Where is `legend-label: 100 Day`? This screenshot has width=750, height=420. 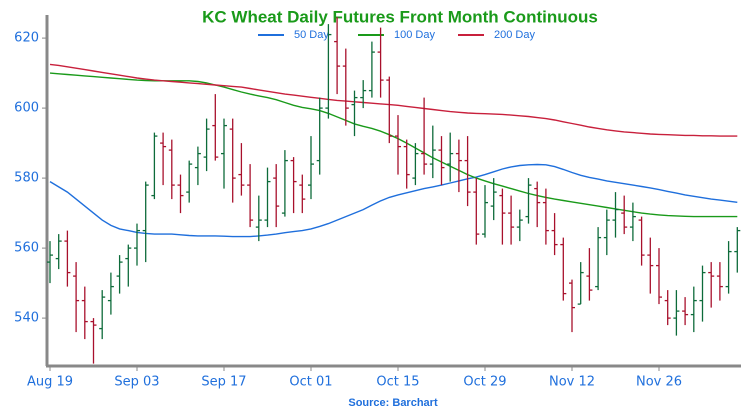 legend-label: 100 Day is located at coordinates (414, 35).